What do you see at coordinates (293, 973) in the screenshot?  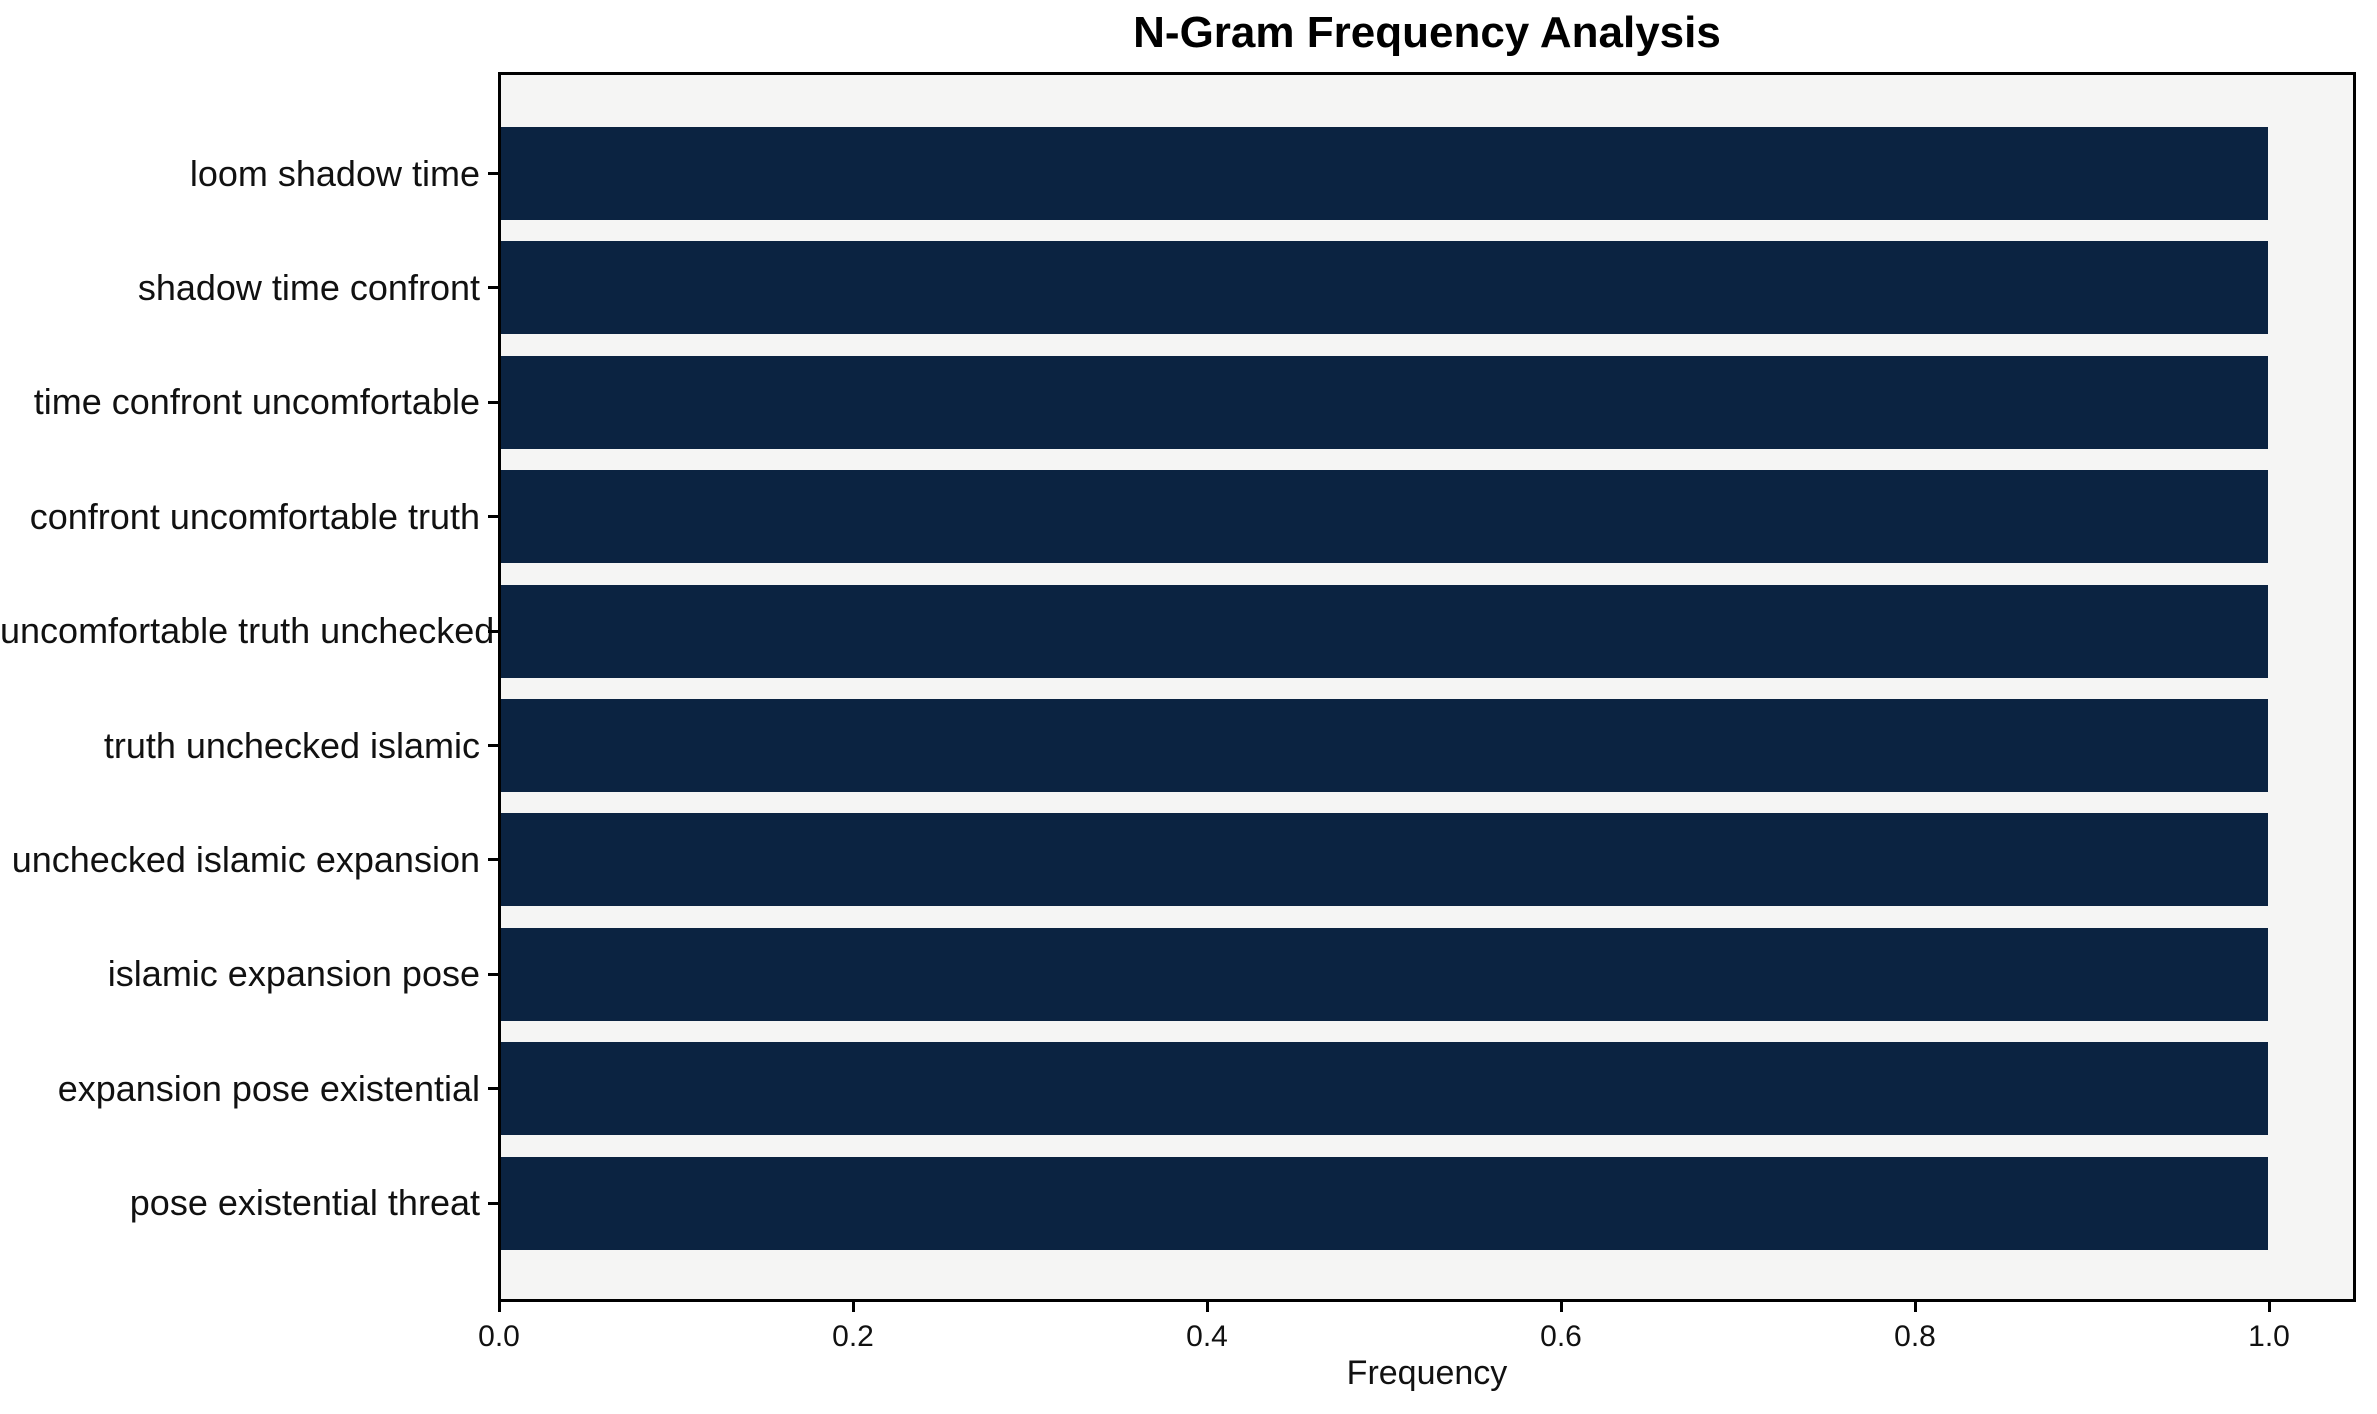 I see `y-tick-label-7: islamic expansion pose` at bounding box center [293, 973].